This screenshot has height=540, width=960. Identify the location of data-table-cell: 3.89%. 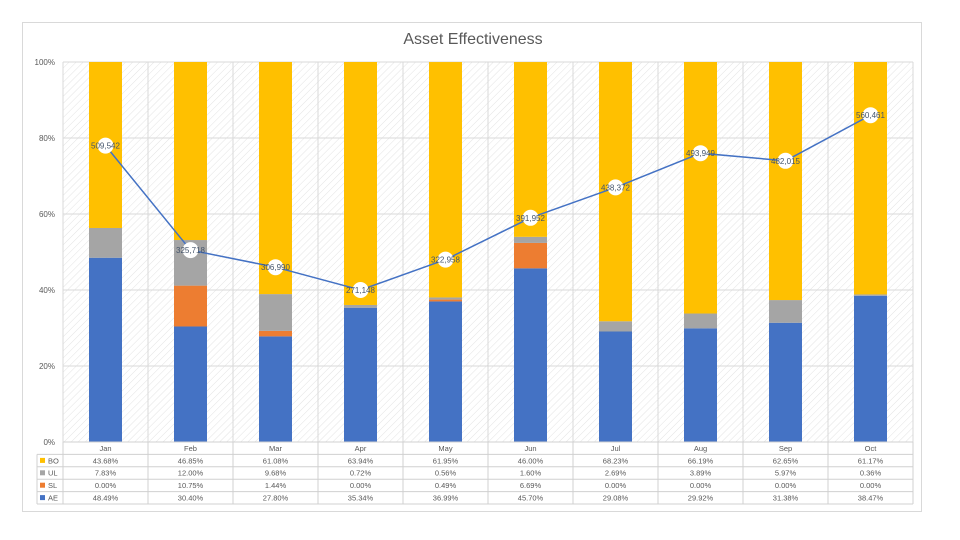
(701, 473).